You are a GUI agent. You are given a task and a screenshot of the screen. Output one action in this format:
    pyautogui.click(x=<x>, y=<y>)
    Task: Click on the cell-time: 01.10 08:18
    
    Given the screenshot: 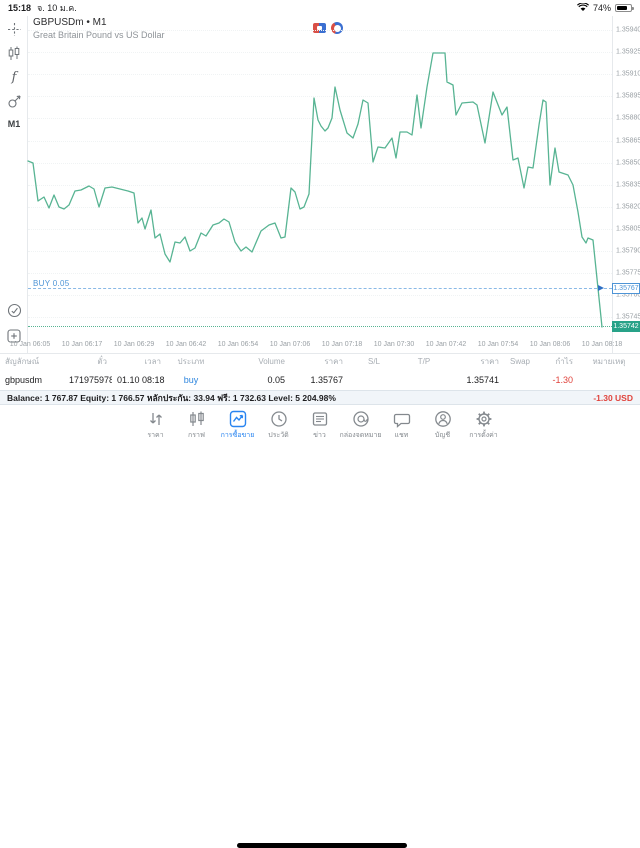 What is the action you would take?
    pyautogui.click(x=141, y=380)
    